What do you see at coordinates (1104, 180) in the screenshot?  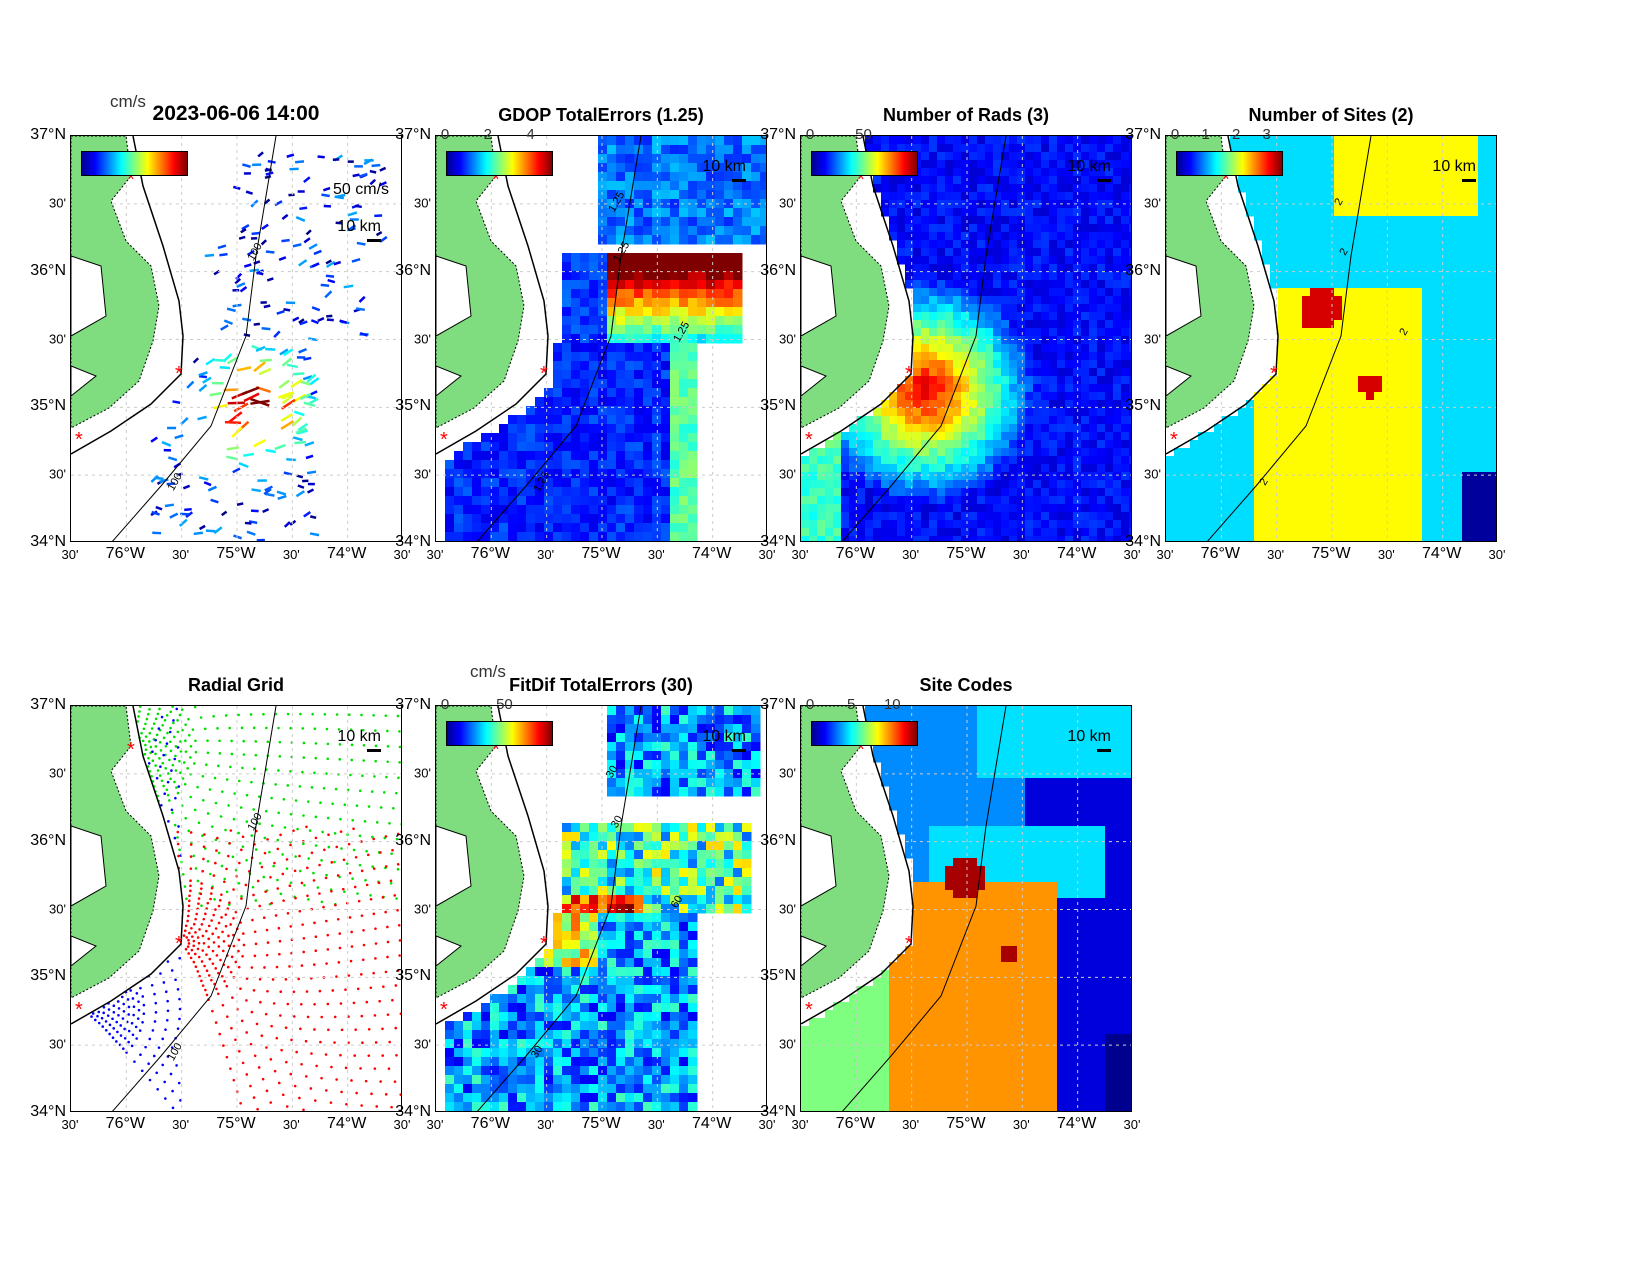 I see `scale-bar-line` at bounding box center [1104, 180].